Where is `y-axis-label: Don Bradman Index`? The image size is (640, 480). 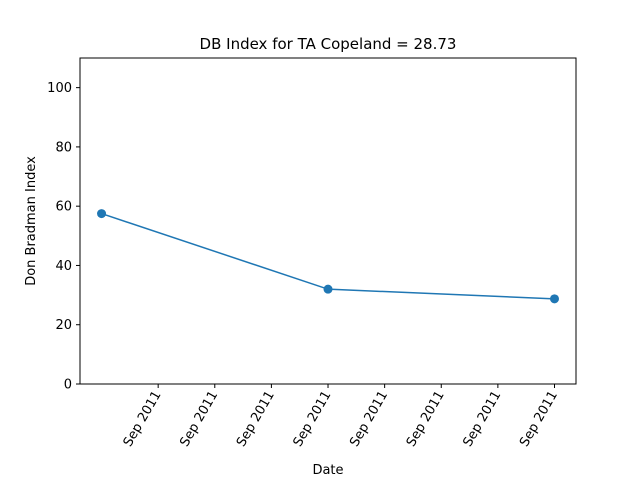
y-axis-label: Don Bradman Index is located at coordinates (31, 221).